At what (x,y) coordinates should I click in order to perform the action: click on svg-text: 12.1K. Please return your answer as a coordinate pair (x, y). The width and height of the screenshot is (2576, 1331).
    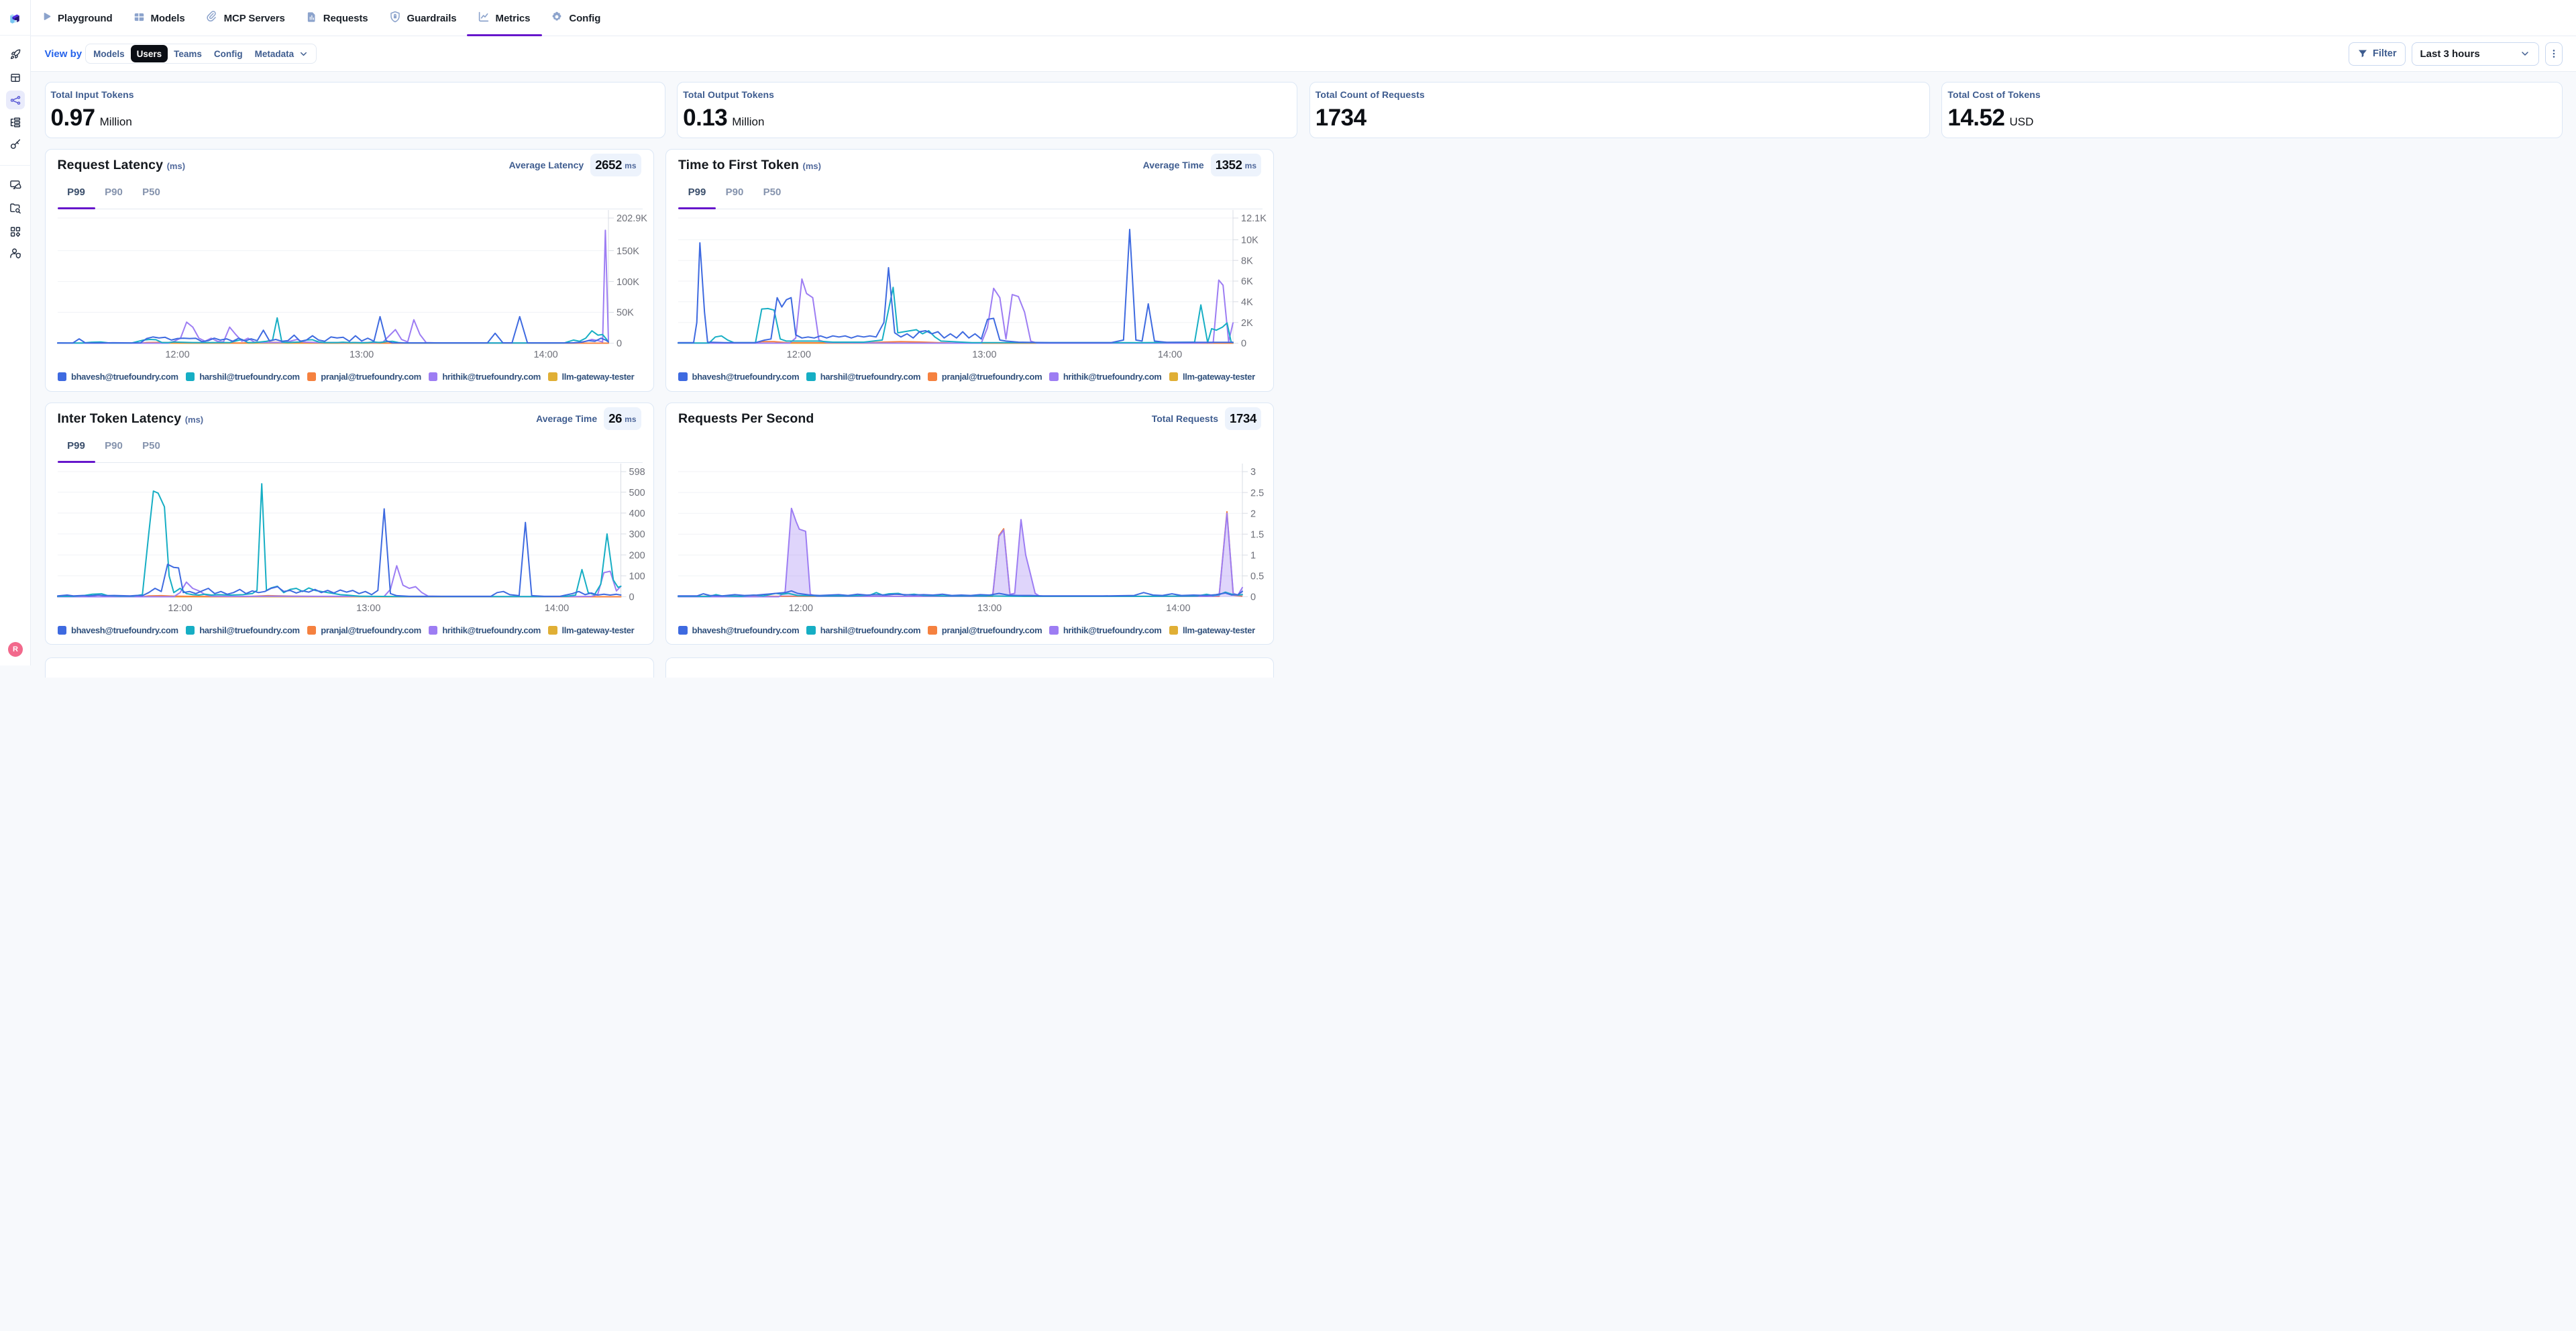
    Looking at the image, I should click on (1254, 218).